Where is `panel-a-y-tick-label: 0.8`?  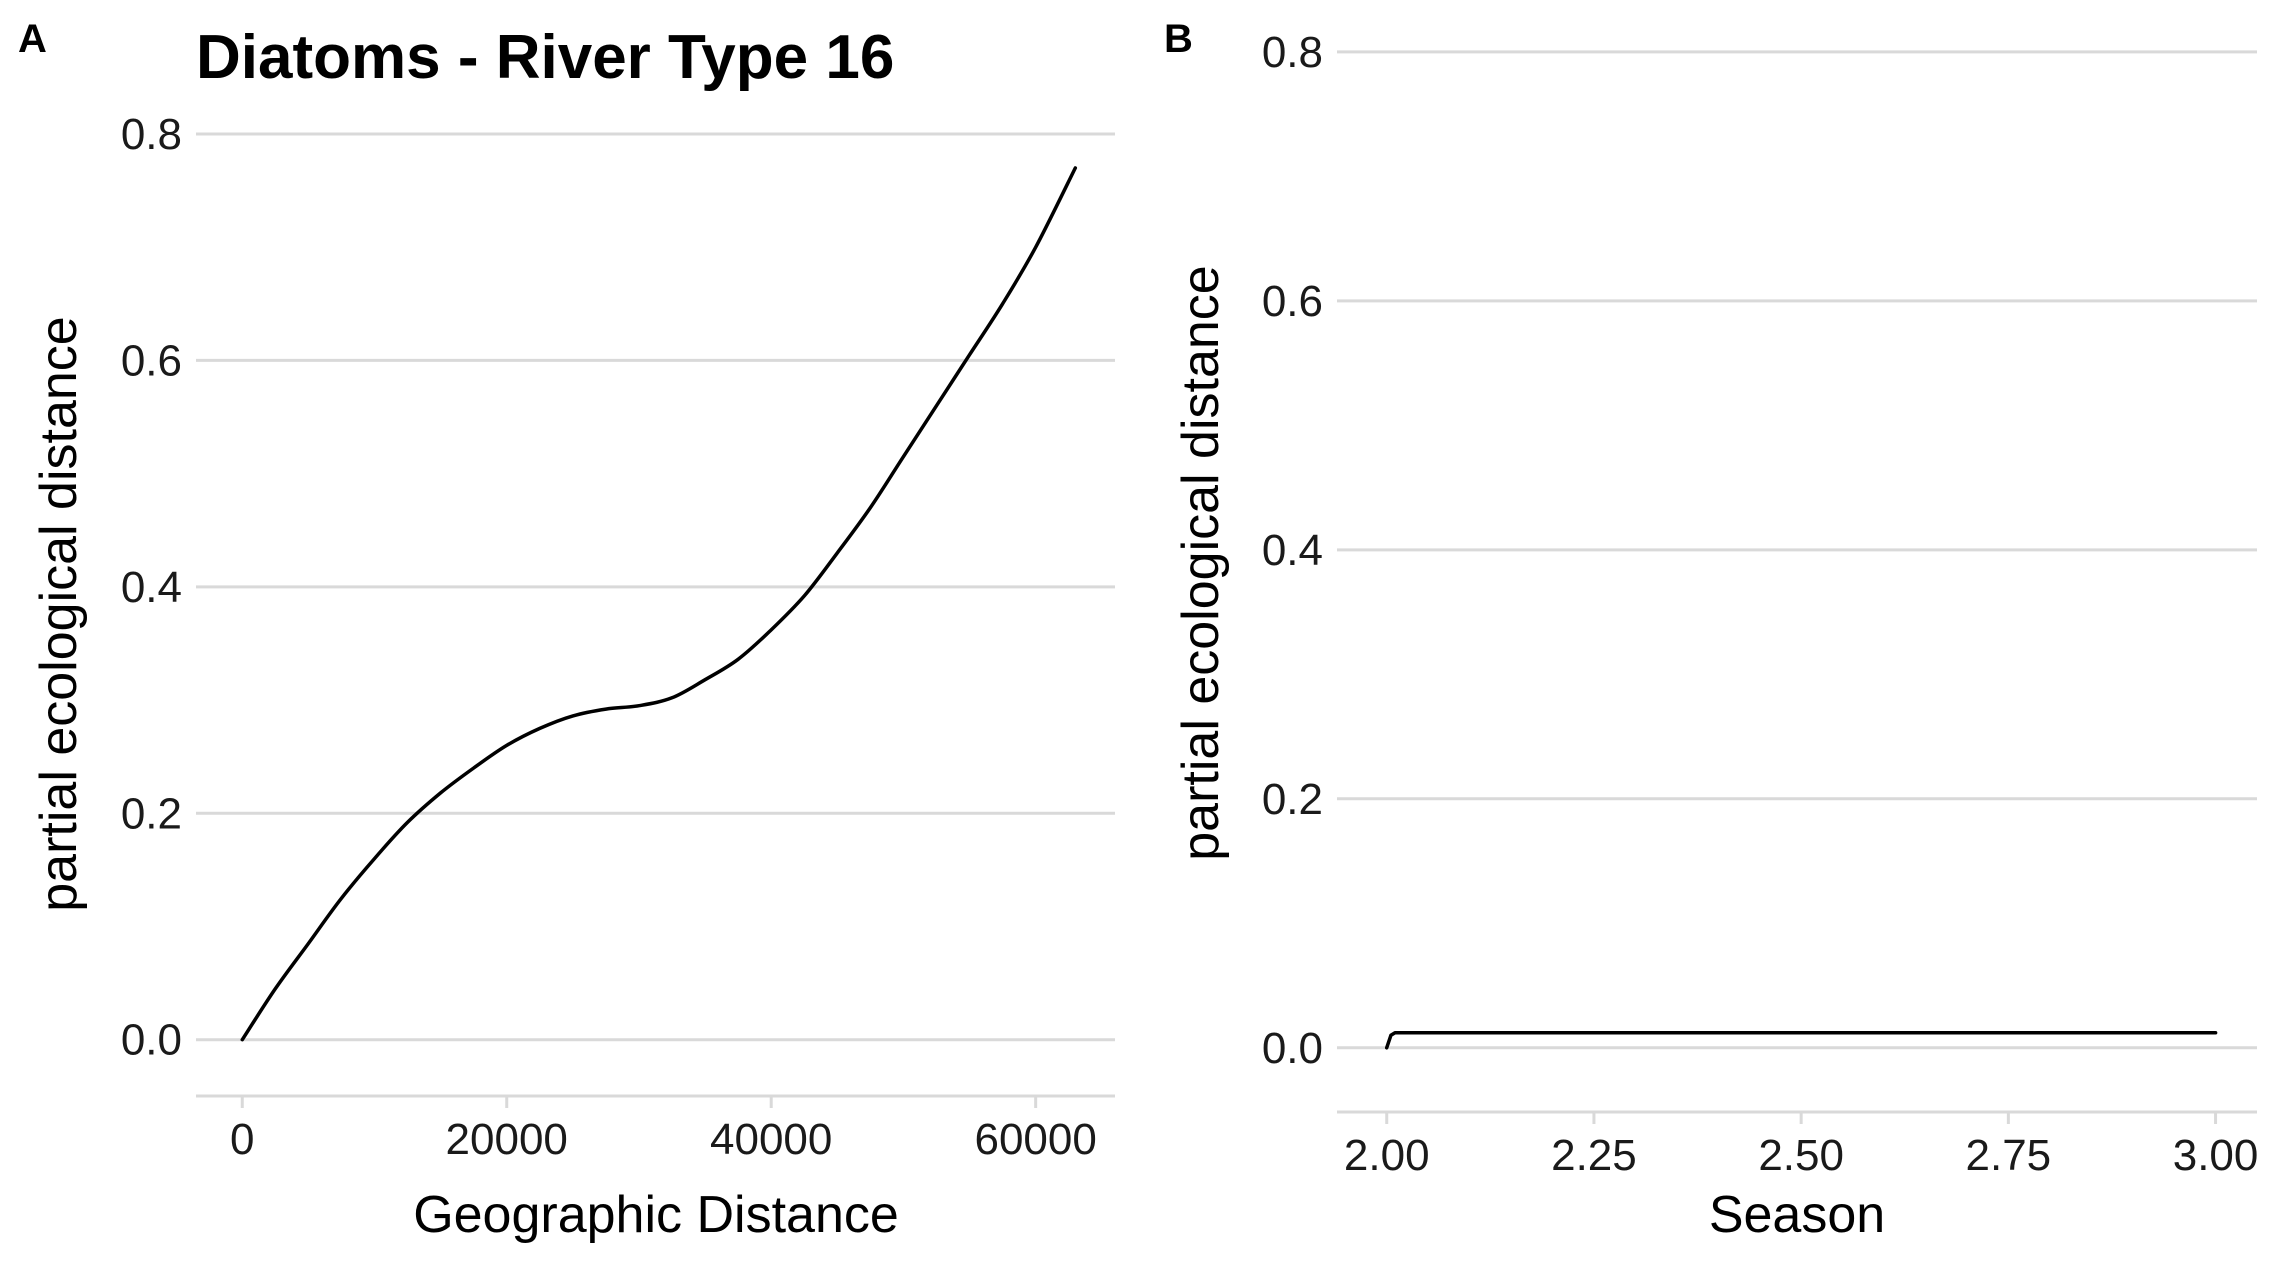 panel-a-y-tick-label: 0.8 is located at coordinates (151, 134).